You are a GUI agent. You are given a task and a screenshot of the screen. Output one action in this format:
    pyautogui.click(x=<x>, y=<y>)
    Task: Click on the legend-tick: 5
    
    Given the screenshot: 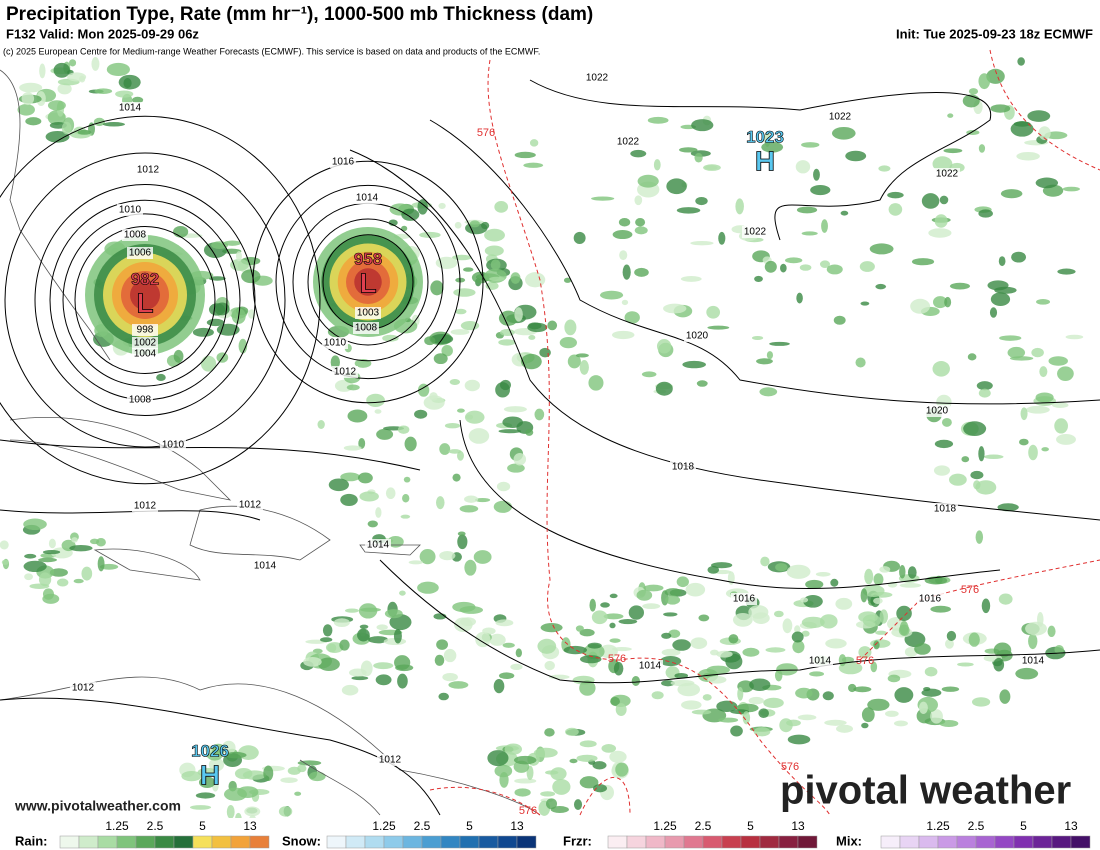 What is the action you would take?
    pyautogui.click(x=202, y=826)
    